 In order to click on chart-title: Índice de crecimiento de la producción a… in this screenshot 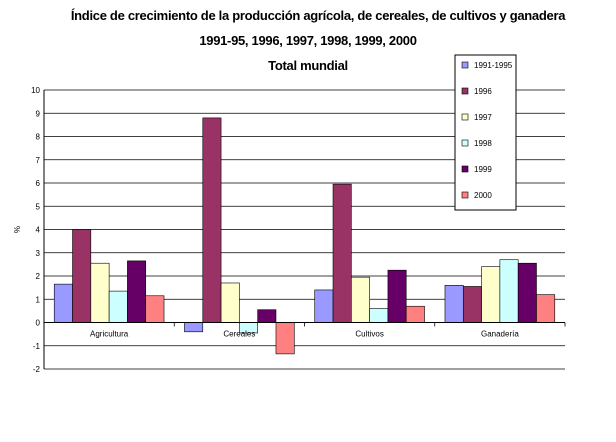, I will do `click(318, 15)`.